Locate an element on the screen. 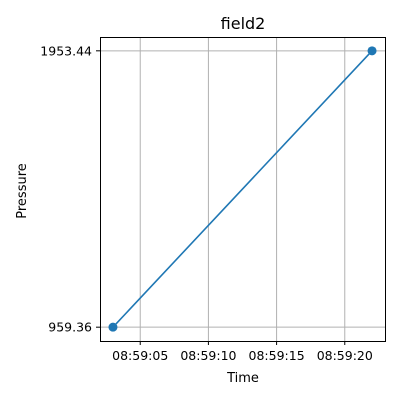 The height and width of the screenshot is (400, 400). chart-title: field2 is located at coordinates (243, 23).